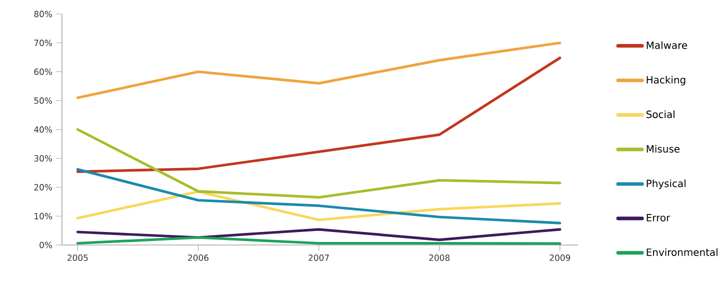  I want to click on y-tick-label: 70%, so click(43, 43).